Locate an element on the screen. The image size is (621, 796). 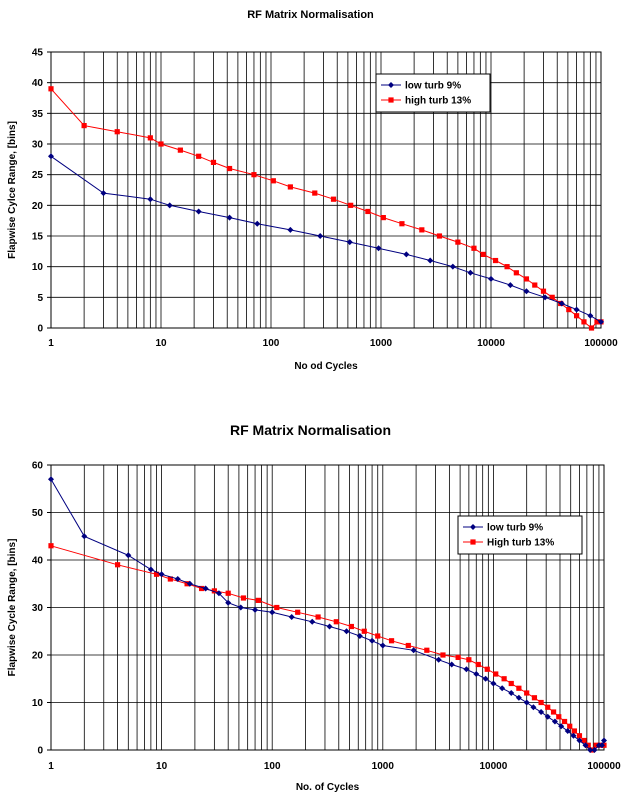
y-tick-label: 60 is located at coordinates (38, 466).